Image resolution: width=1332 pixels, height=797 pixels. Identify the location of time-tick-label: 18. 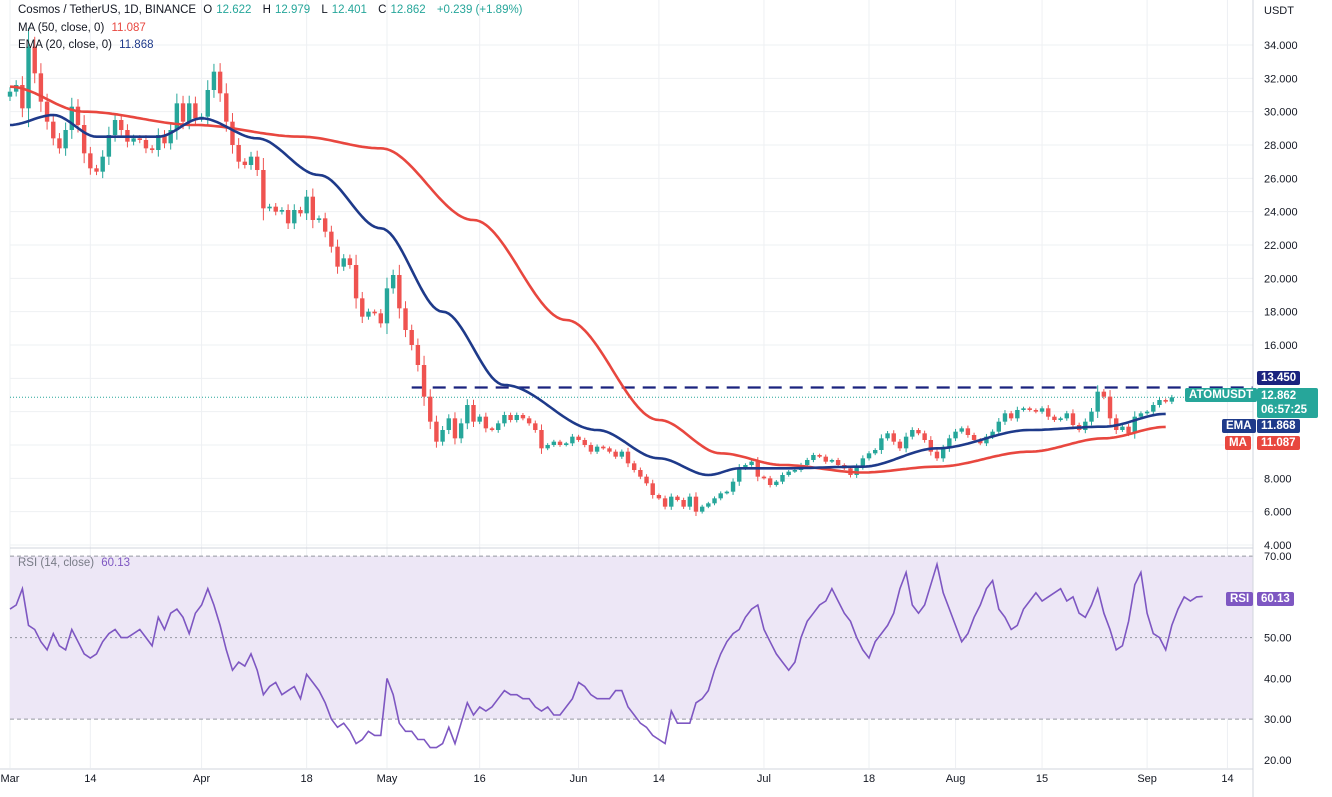
(307, 779).